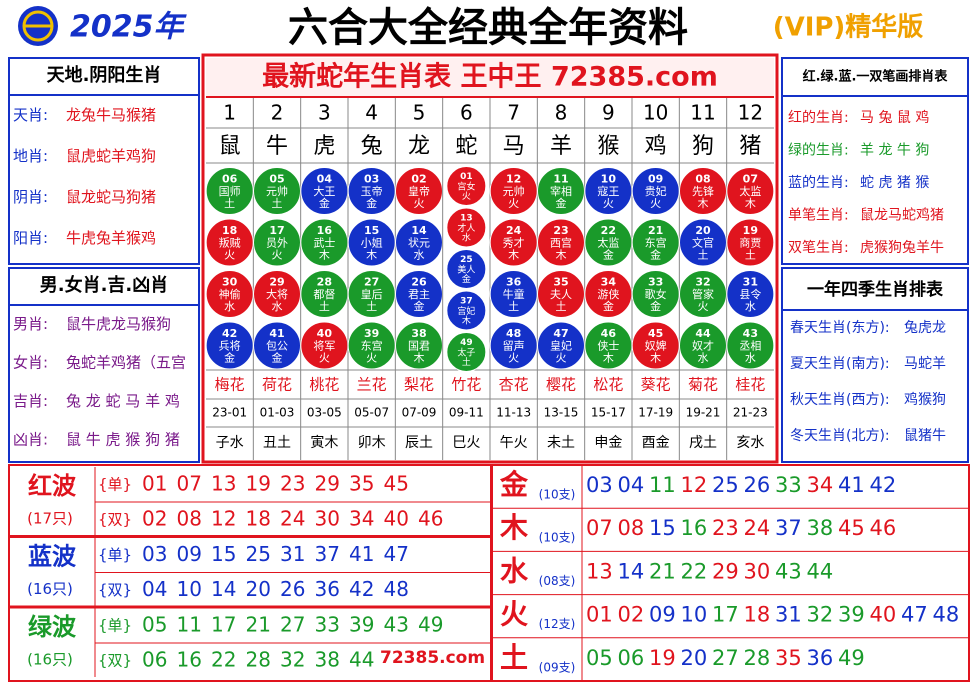  Describe the element at coordinates (230, 385) in the screenshot. I see `flower: 梅花` at that location.